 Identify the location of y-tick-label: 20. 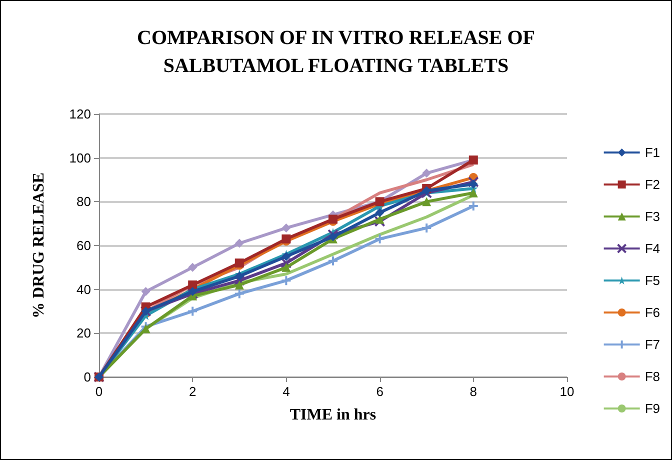
(83, 333).